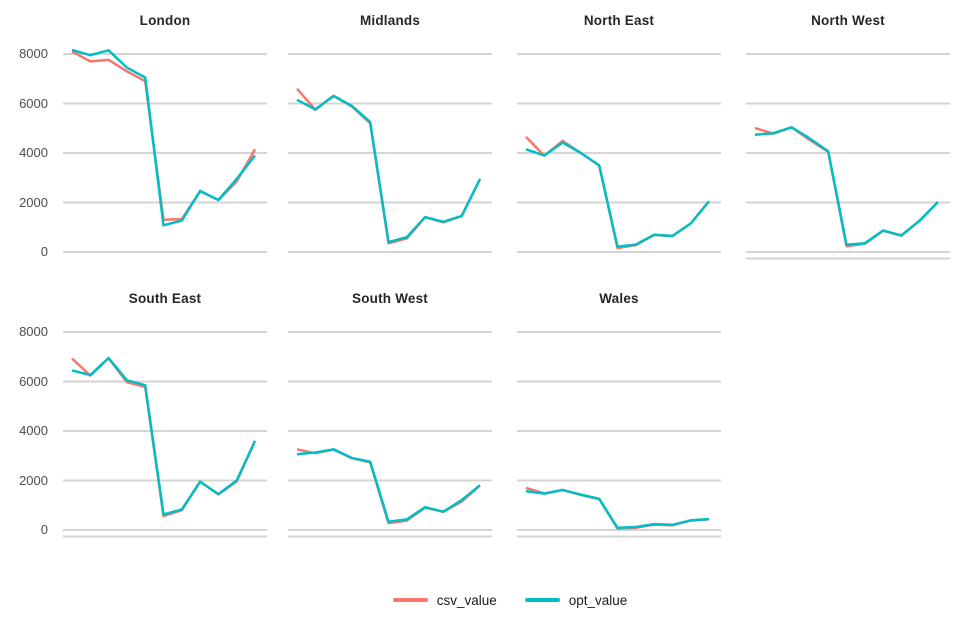 The image size is (960, 640). I want to click on legend-key-csv-value, so click(410, 600).